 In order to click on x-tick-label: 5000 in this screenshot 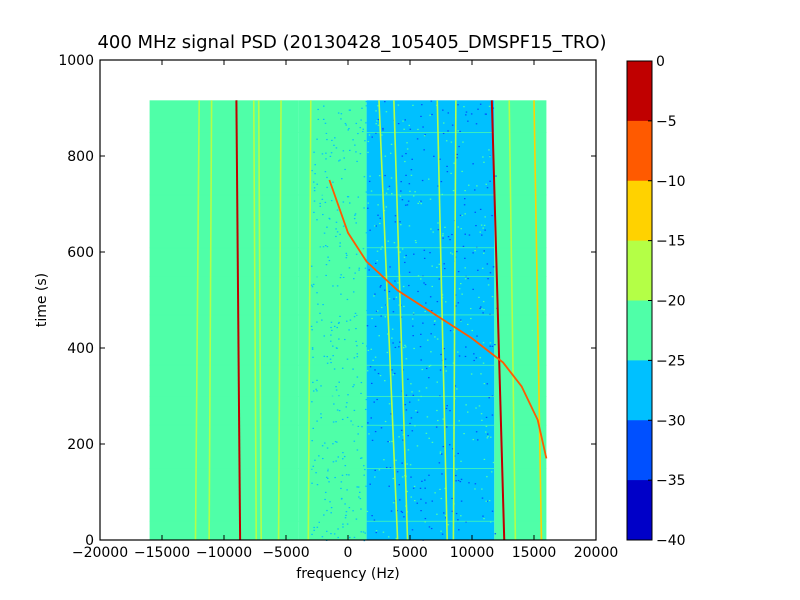, I will do `click(410, 553)`.